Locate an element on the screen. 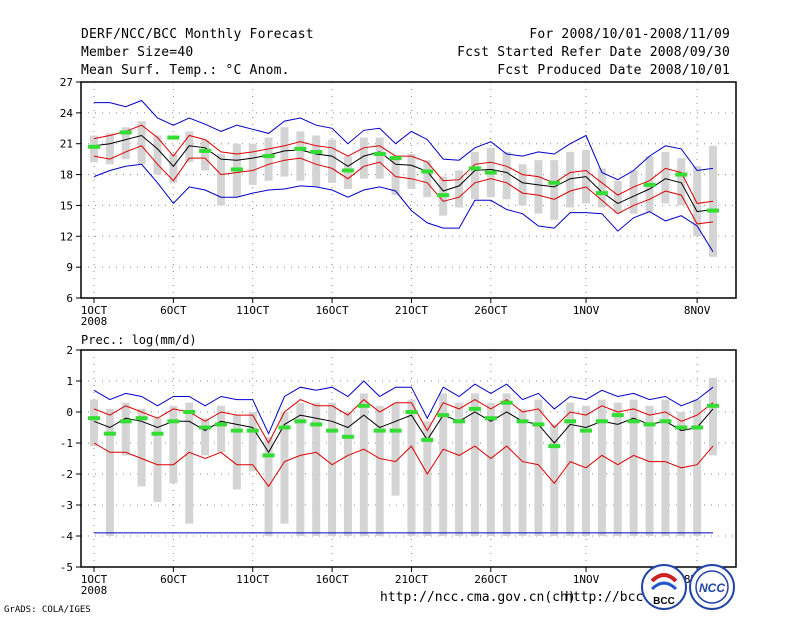  y-tick-label: 24 is located at coordinates (67, 113).